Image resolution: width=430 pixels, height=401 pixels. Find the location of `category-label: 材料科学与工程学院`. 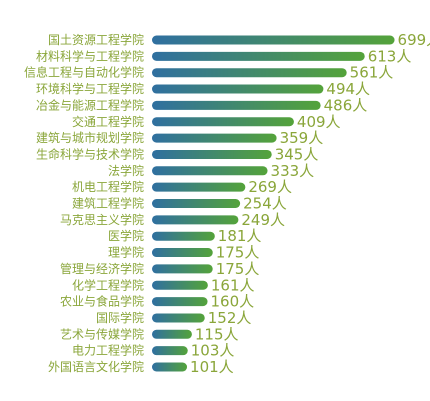

category-label: 材料科学与工程学院 is located at coordinates (90, 55).